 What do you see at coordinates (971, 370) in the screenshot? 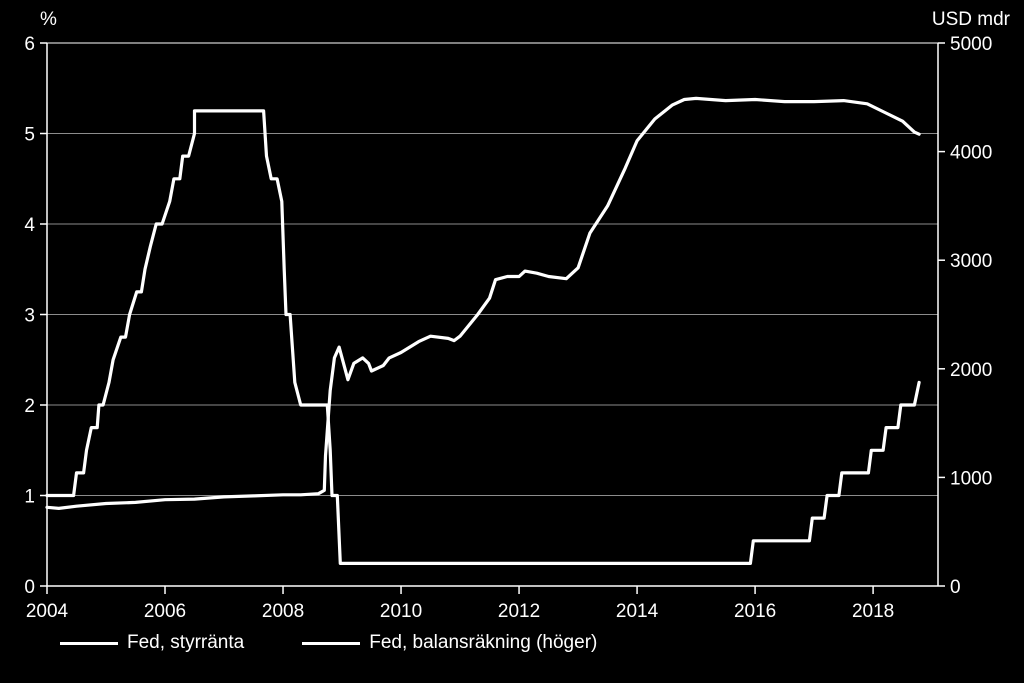
I see `right-tick-label: 2000` at bounding box center [971, 370].